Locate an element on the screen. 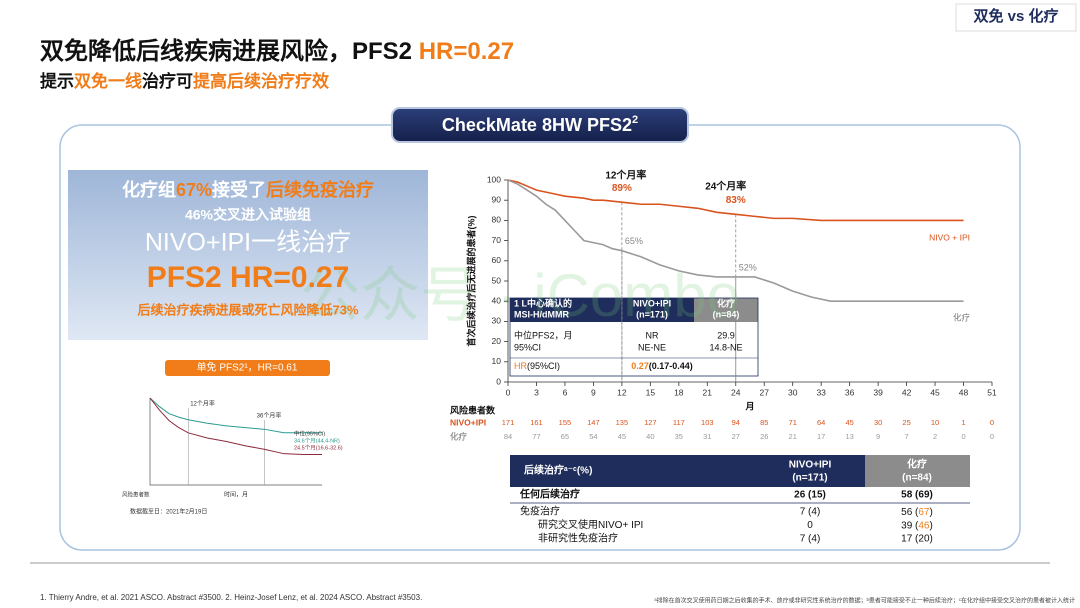 This screenshot has height=608, width=1080. table-row-label: 研究交叉使用NIVO+ IPI is located at coordinates (590, 524).